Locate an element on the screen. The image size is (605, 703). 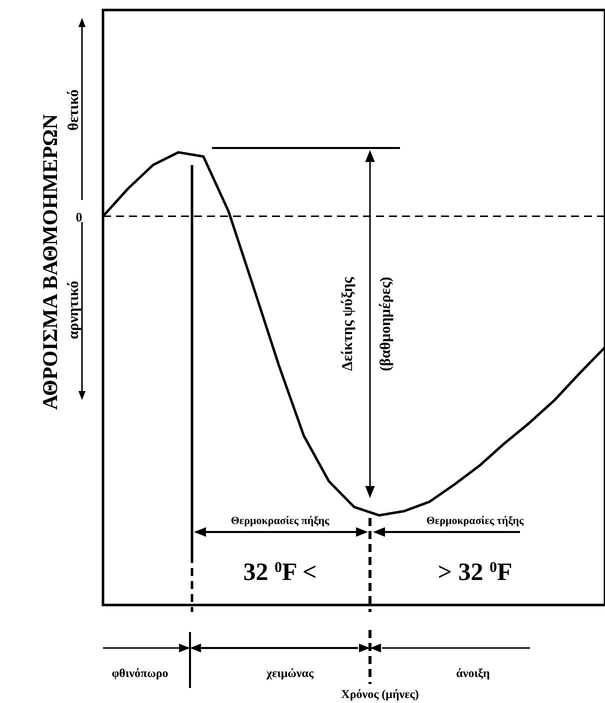
annotation: (βαθμοημέρες) is located at coordinates (386, 324).